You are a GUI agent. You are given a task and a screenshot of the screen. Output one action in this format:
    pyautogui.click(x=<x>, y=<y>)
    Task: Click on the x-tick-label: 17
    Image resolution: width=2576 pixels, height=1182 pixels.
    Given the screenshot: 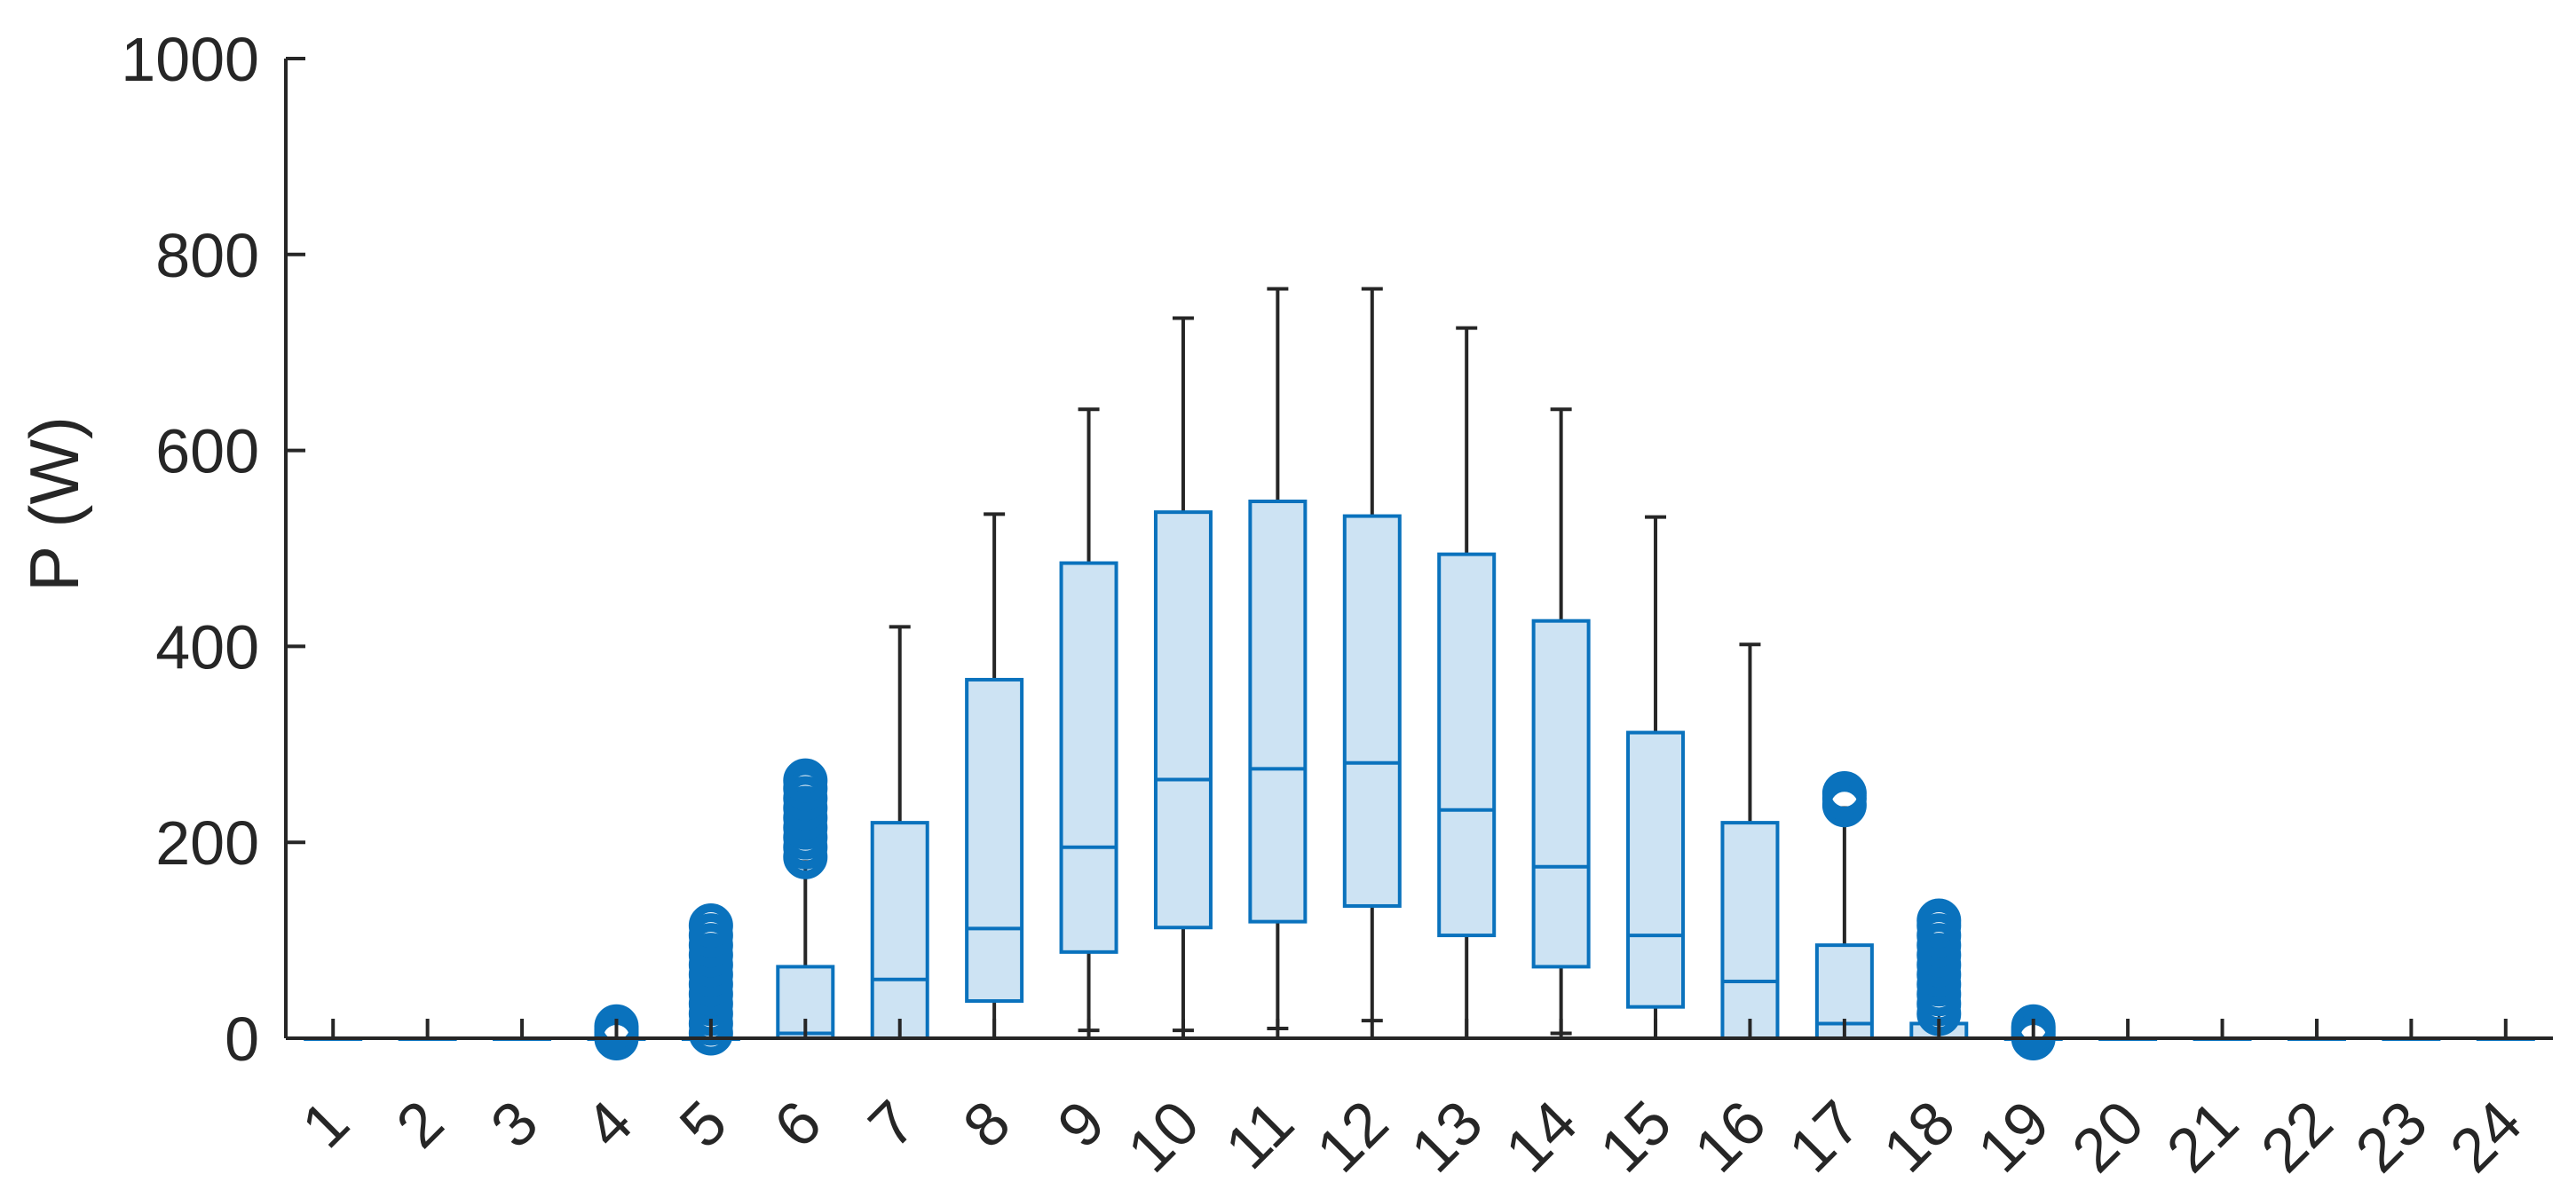 What is the action you would take?
    pyautogui.click(x=1824, y=1134)
    